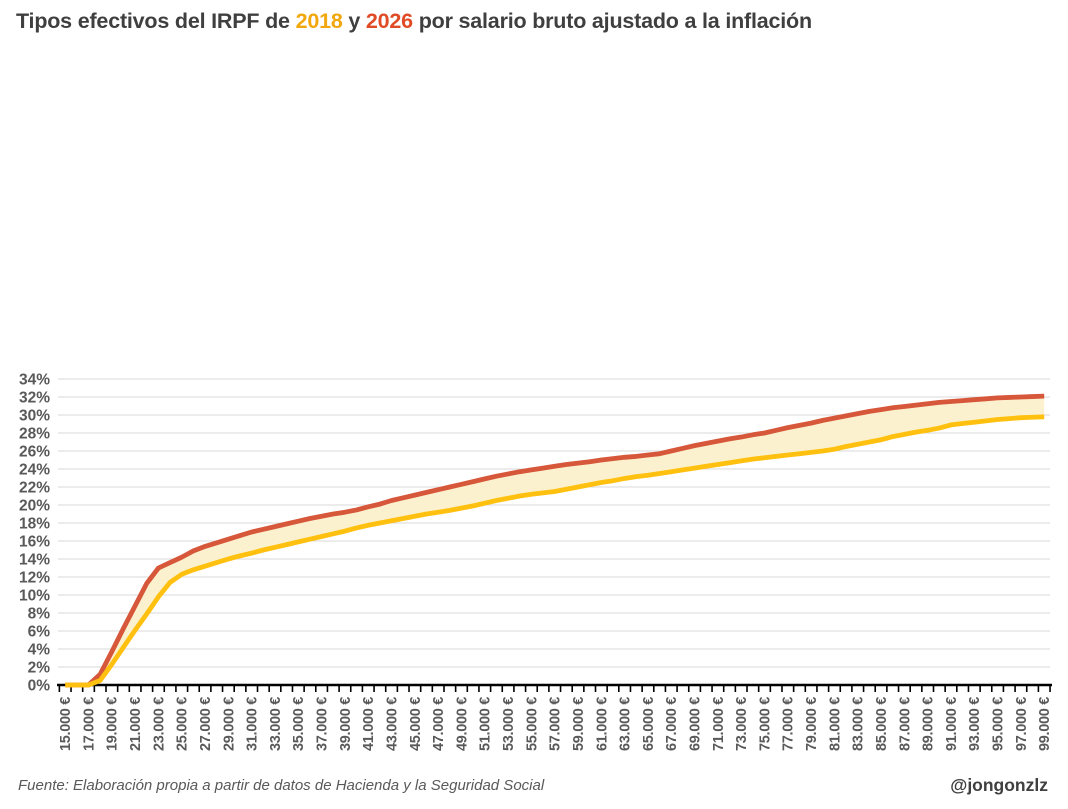 The height and width of the screenshot is (809, 1068). Describe the element at coordinates (34, 559) in the screenshot. I see `y-axis-label: 14%` at that location.